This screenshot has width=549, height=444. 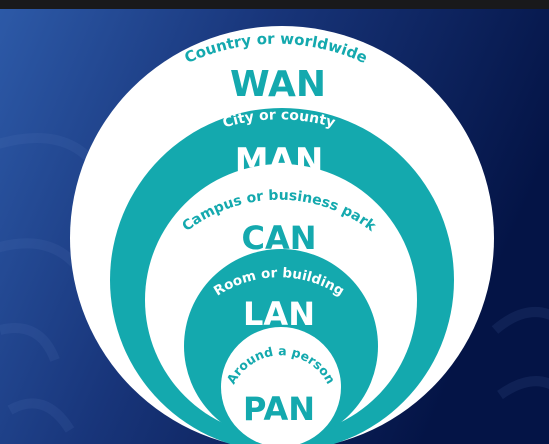 What do you see at coordinates (278, 238) in the screenshot?
I see `can-acronym: CAN` at bounding box center [278, 238].